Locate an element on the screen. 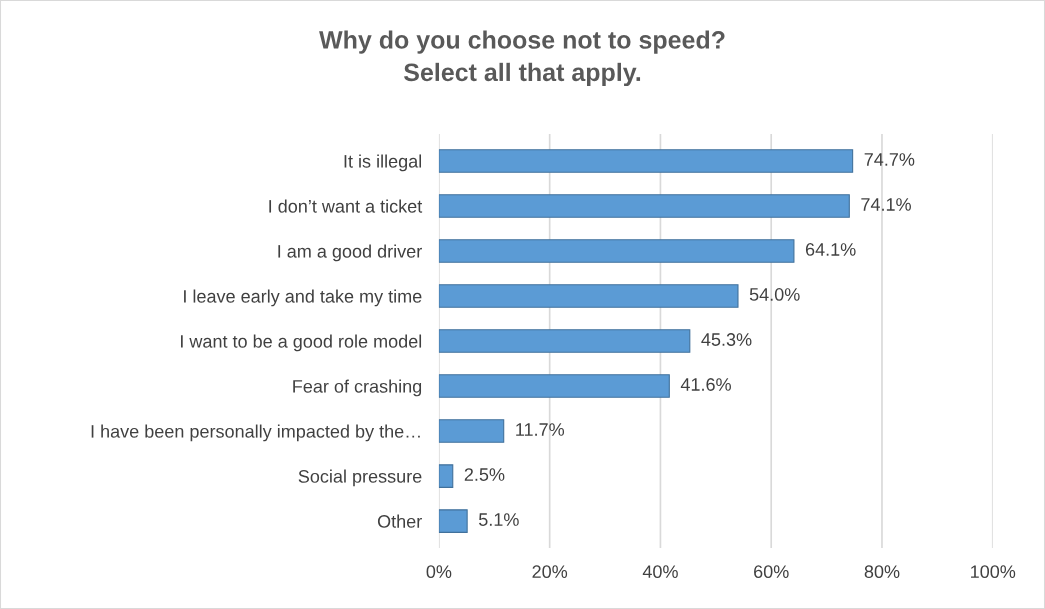  y-tick-label: I want to be a good role model is located at coordinates (301, 343).